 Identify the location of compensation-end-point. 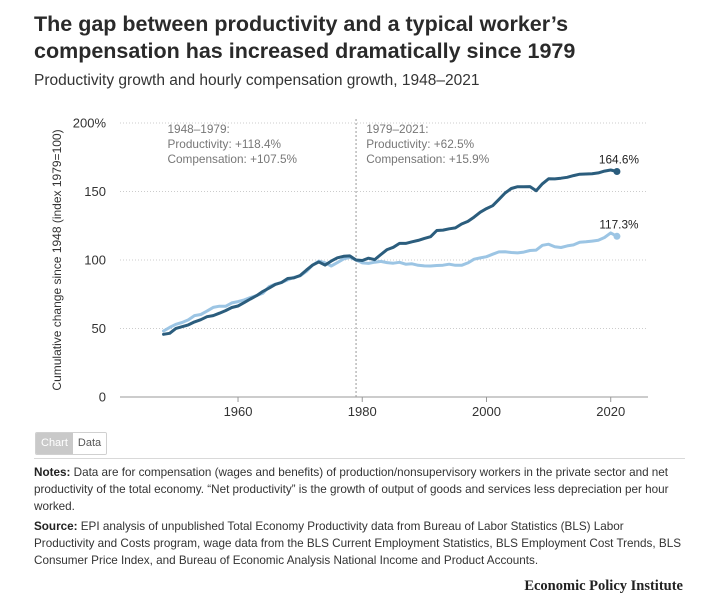
(617, 236).